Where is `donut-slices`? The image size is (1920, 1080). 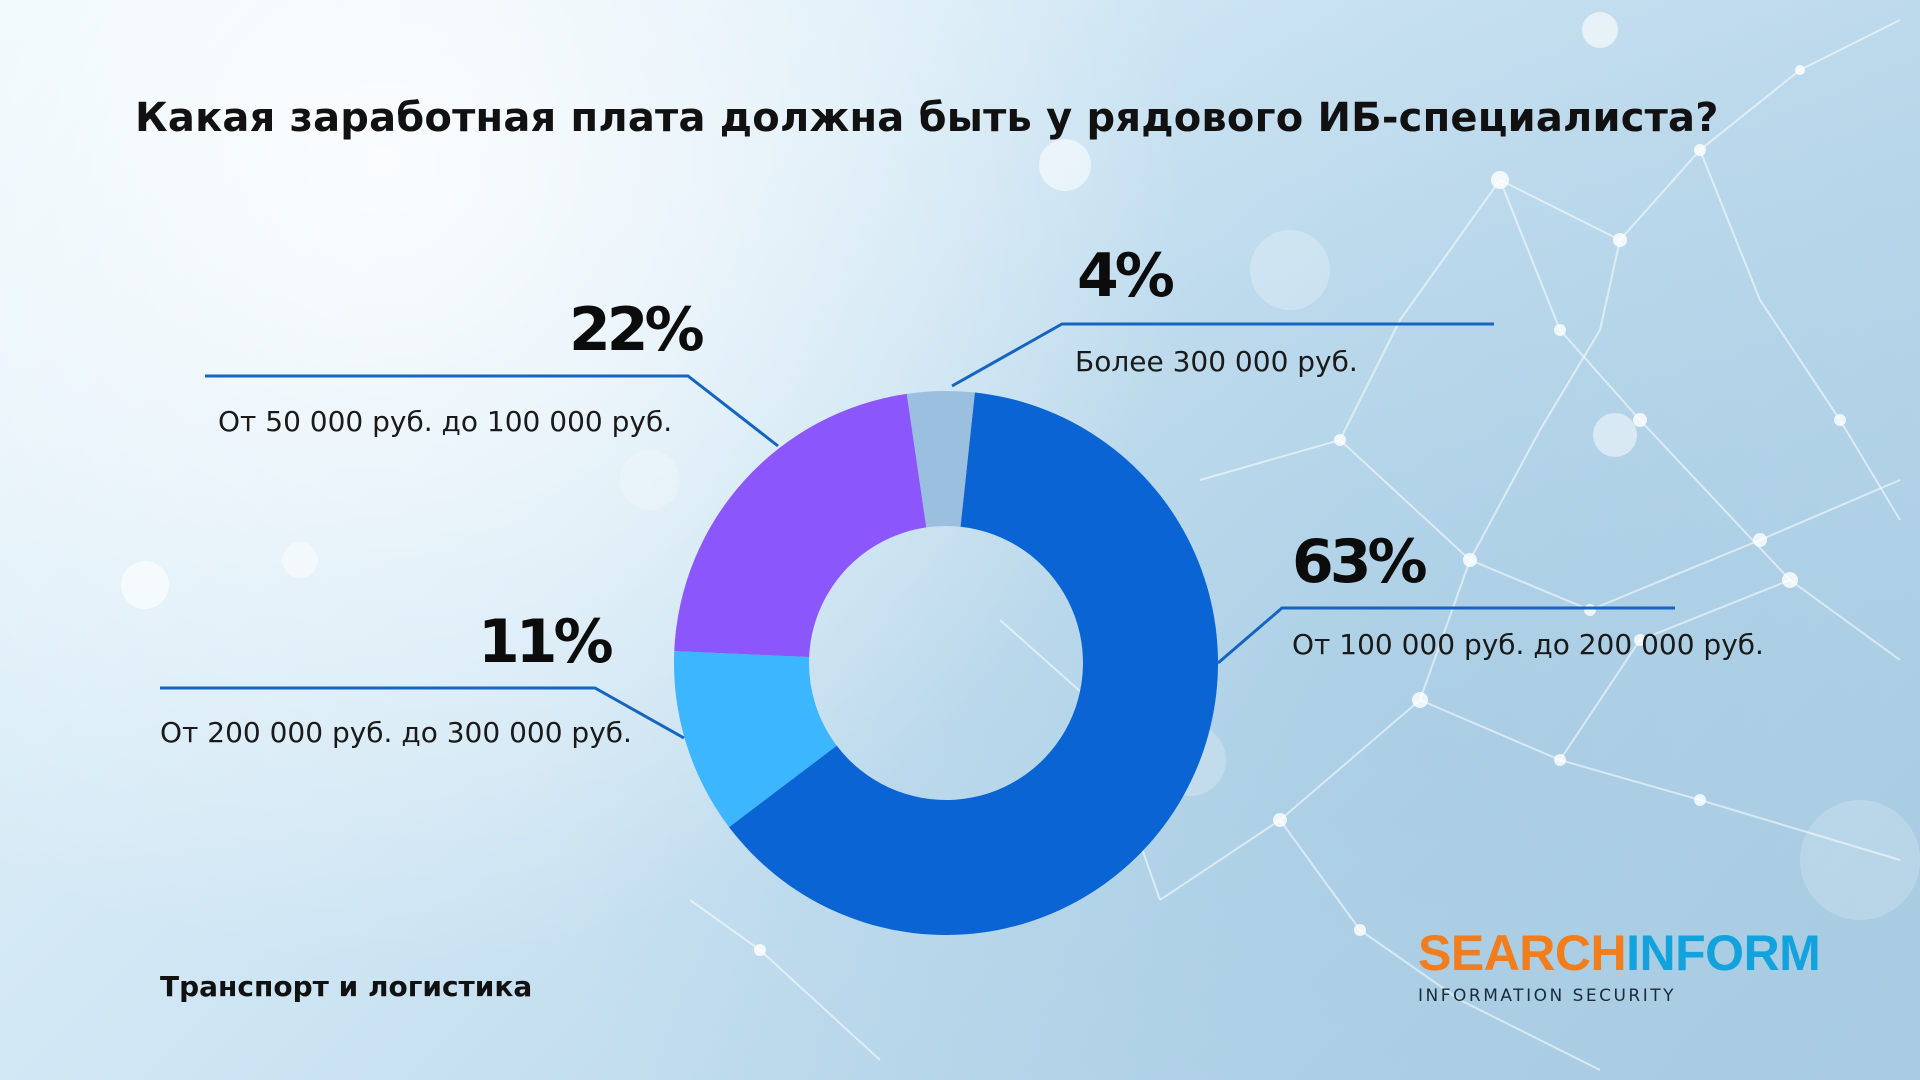 donut-slices is located at coordinates (946, 663).